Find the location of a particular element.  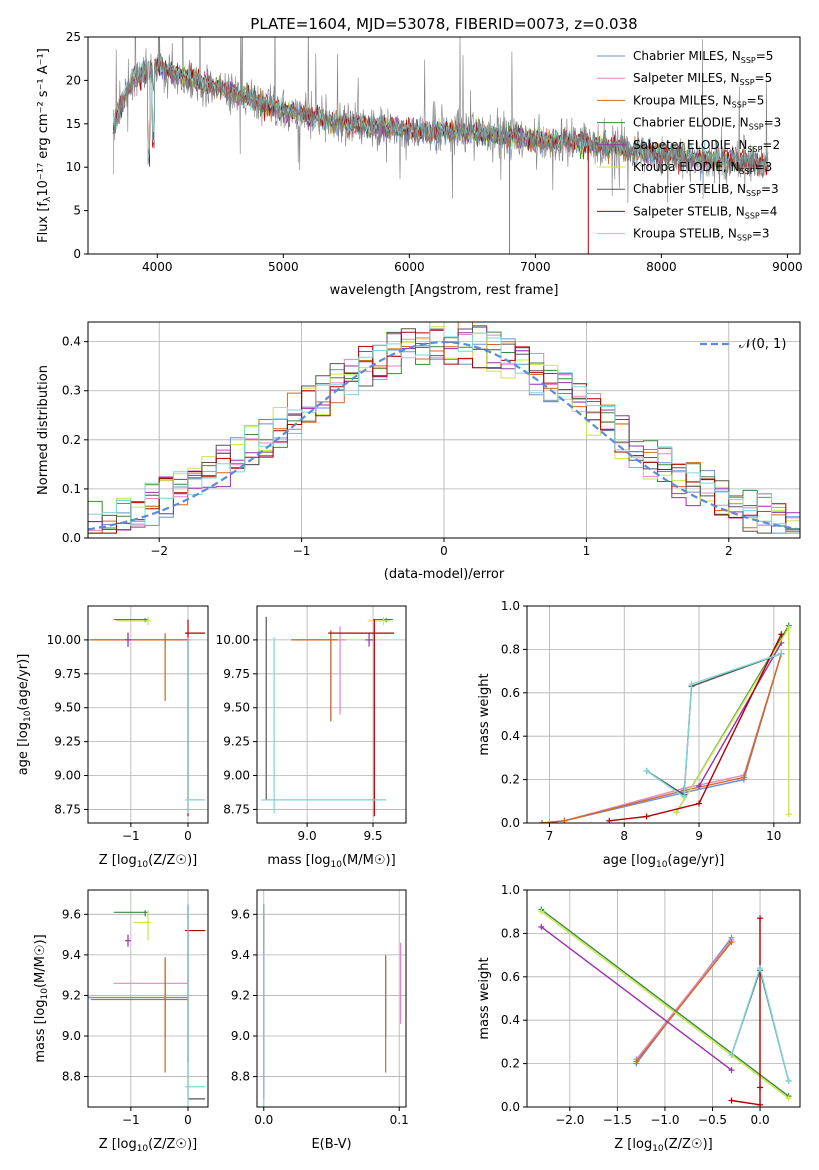

gaussian-curve is located at coordinates (443, 436).